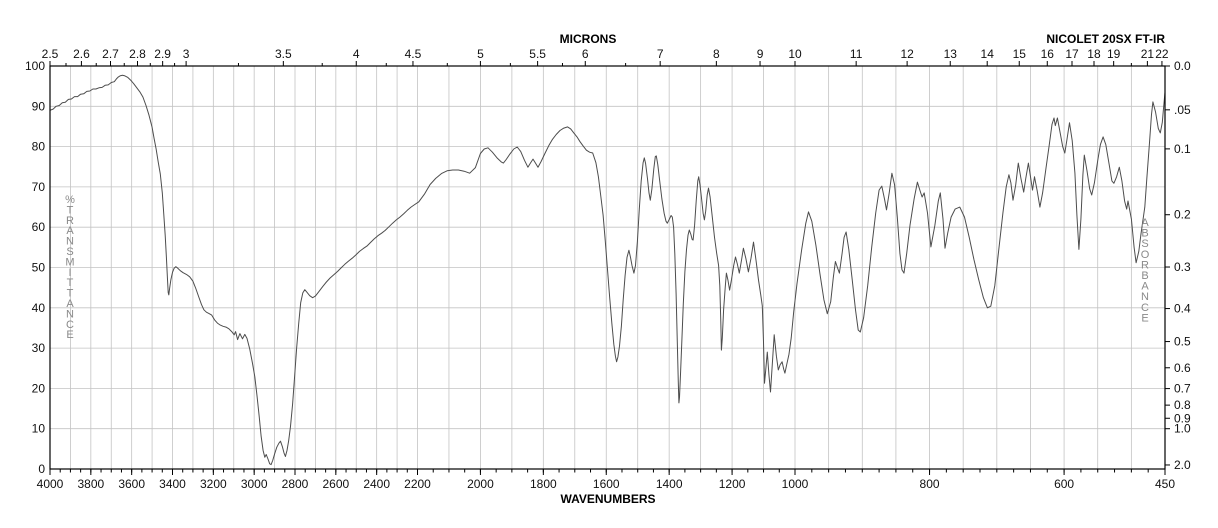 The width and height of the screenshot is (1218, 528). Describe the element at coordinates (81, 54) in the screenshot. I see `svg-text: 2.6` at that location.